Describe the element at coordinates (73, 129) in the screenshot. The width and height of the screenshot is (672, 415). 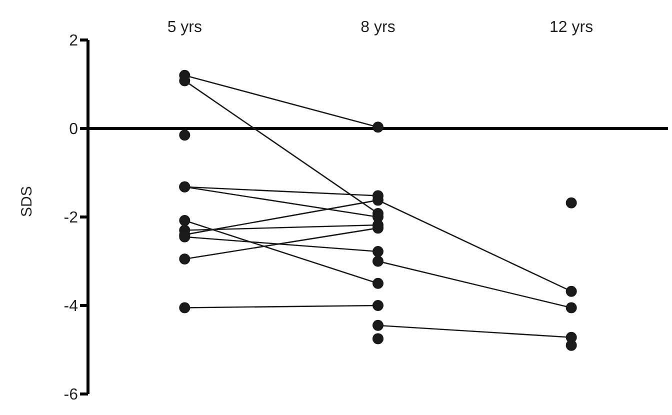
I see `y-tick-label: 0` at that location.